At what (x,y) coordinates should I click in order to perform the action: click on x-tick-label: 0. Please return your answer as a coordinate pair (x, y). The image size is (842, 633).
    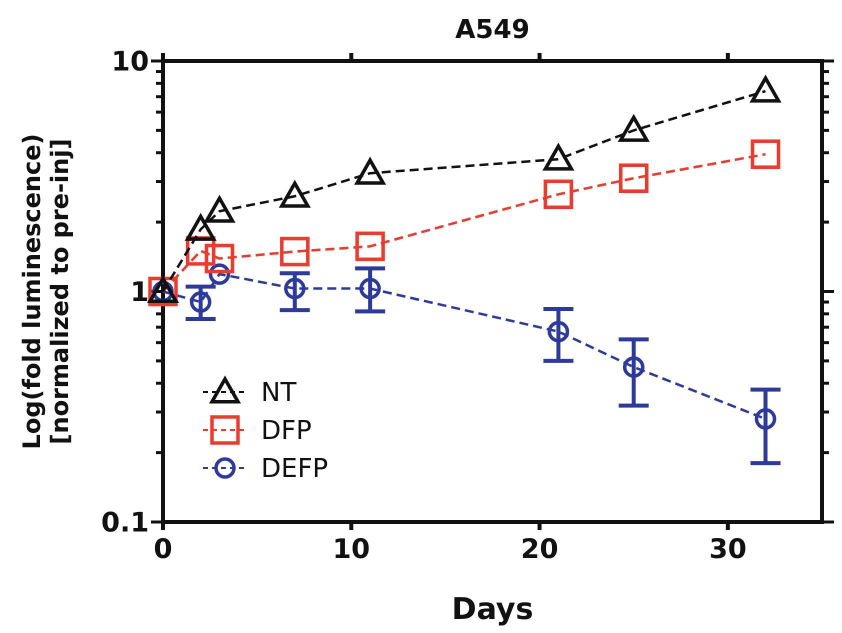
    Looking at the image, I should click on (163, 549).